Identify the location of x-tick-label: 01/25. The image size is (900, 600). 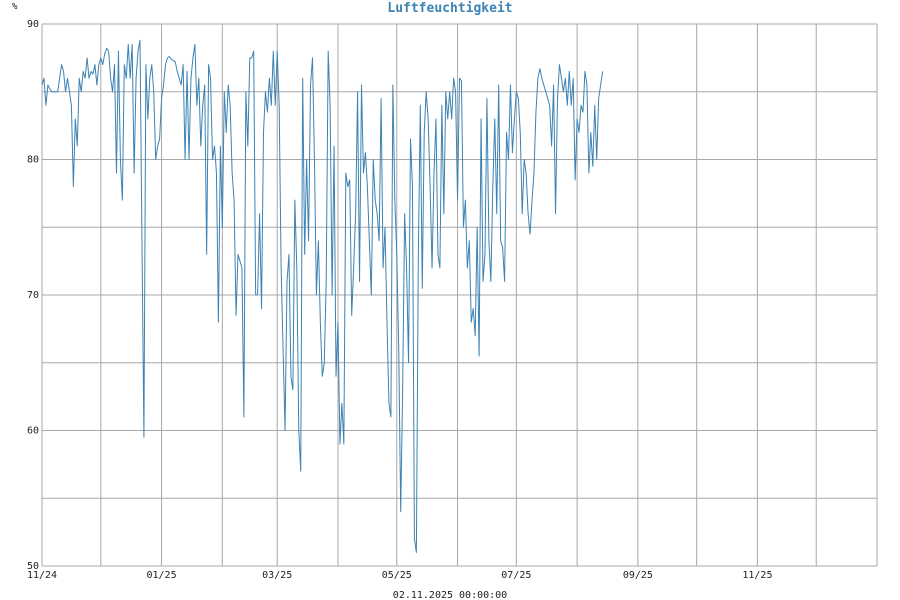
(162, 575).